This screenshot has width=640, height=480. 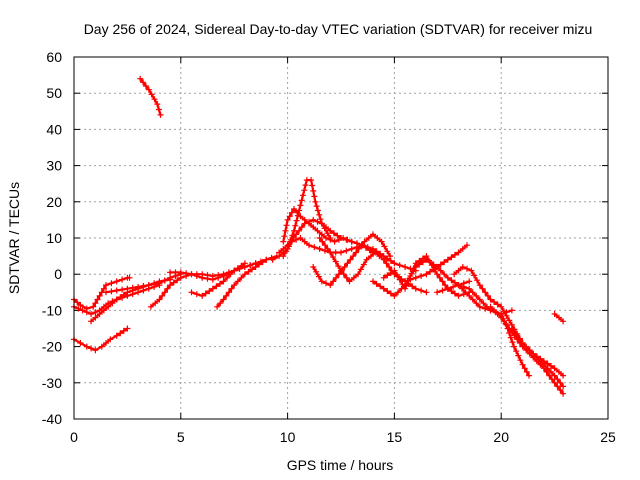 I want to click on y-tick-label: -20, so click(x=52, y=347).